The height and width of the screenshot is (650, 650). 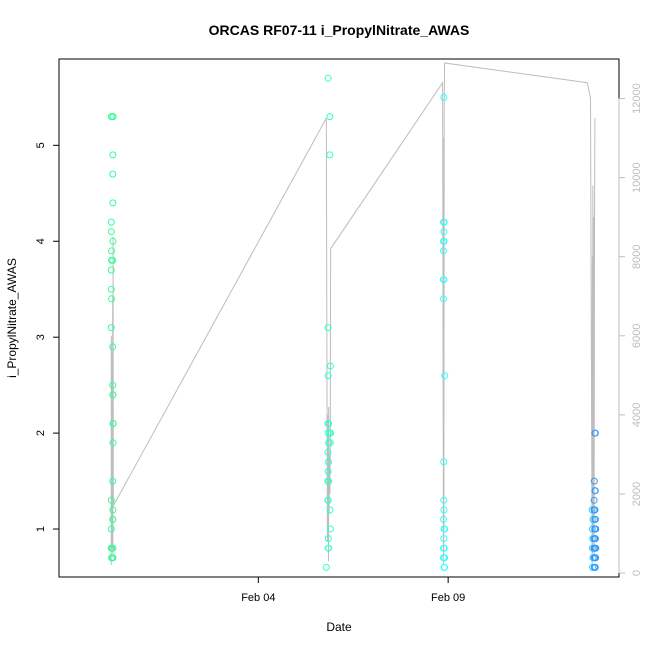 What do you see at coordinates (12, 318) in the screenshot?
I see `y-axis-label: i_PropylNitrate_AWAS` at bounding box center [12, 318].